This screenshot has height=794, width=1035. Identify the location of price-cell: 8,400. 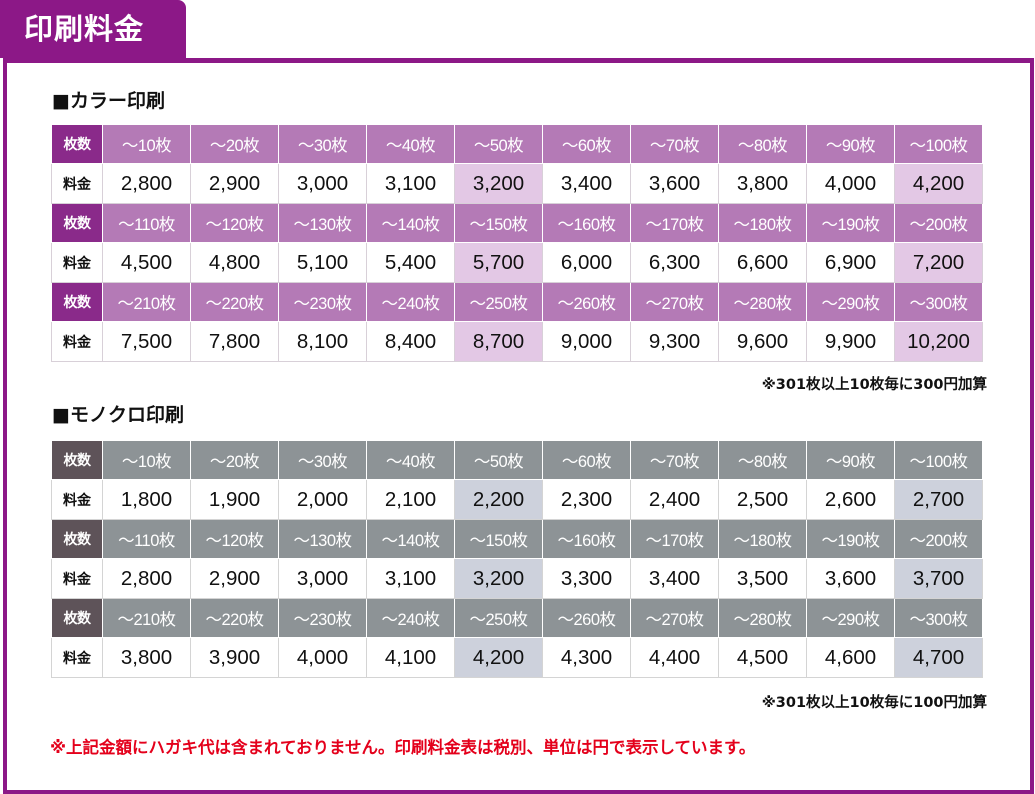
(410, 341).